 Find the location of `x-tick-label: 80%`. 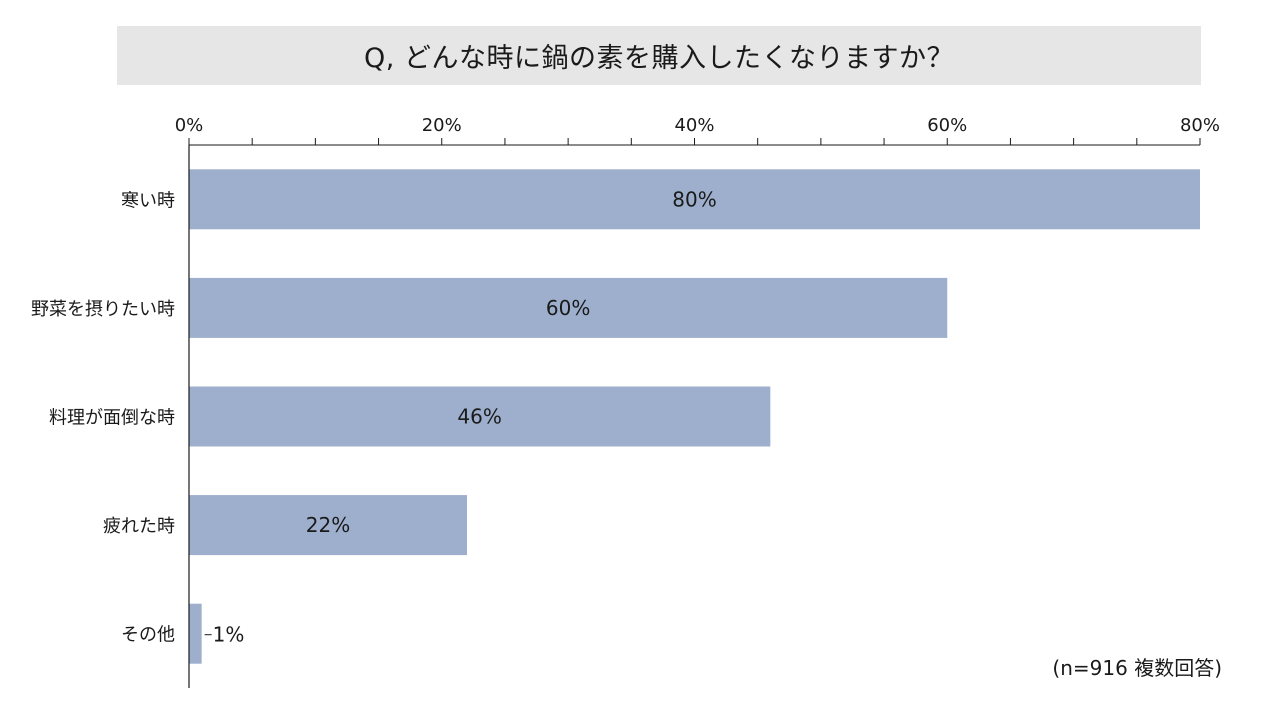

x-tick-label: 80% is located at coordinates (1200, 125).